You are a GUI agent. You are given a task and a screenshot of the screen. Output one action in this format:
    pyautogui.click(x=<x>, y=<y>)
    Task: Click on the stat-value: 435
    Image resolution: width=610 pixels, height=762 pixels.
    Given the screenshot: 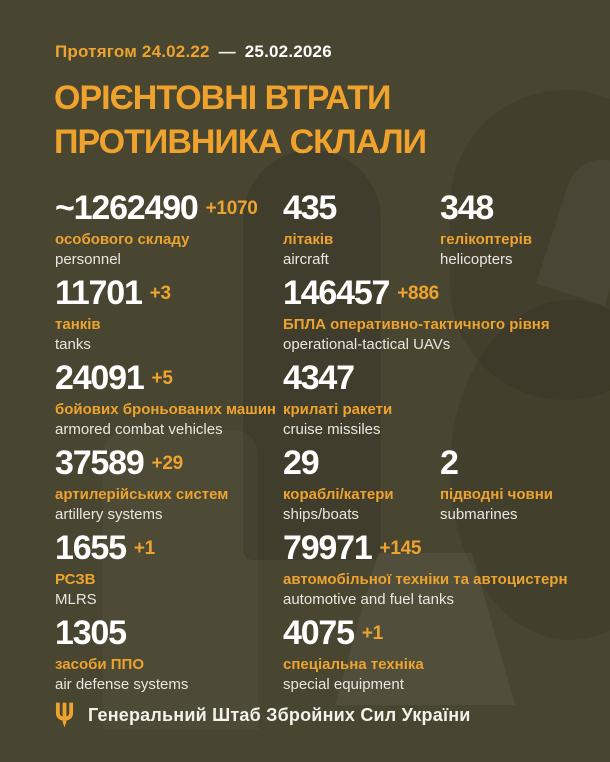 What is the action you would take?
    pyautogui.click(x=310, y=208)
    